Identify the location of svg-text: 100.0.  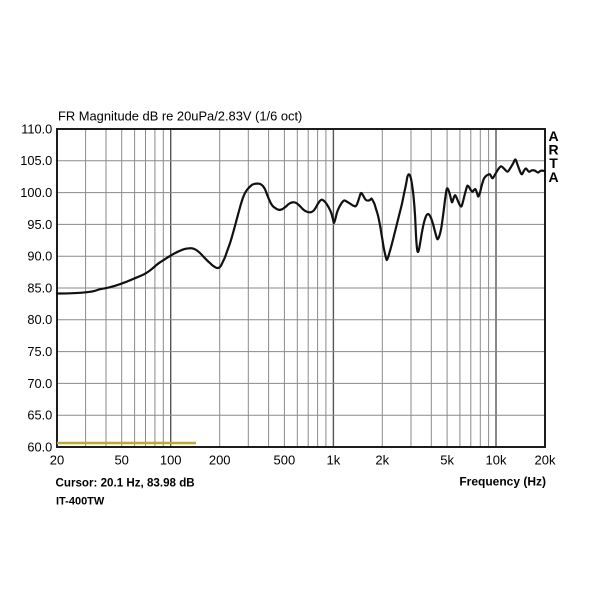
(36, 192).